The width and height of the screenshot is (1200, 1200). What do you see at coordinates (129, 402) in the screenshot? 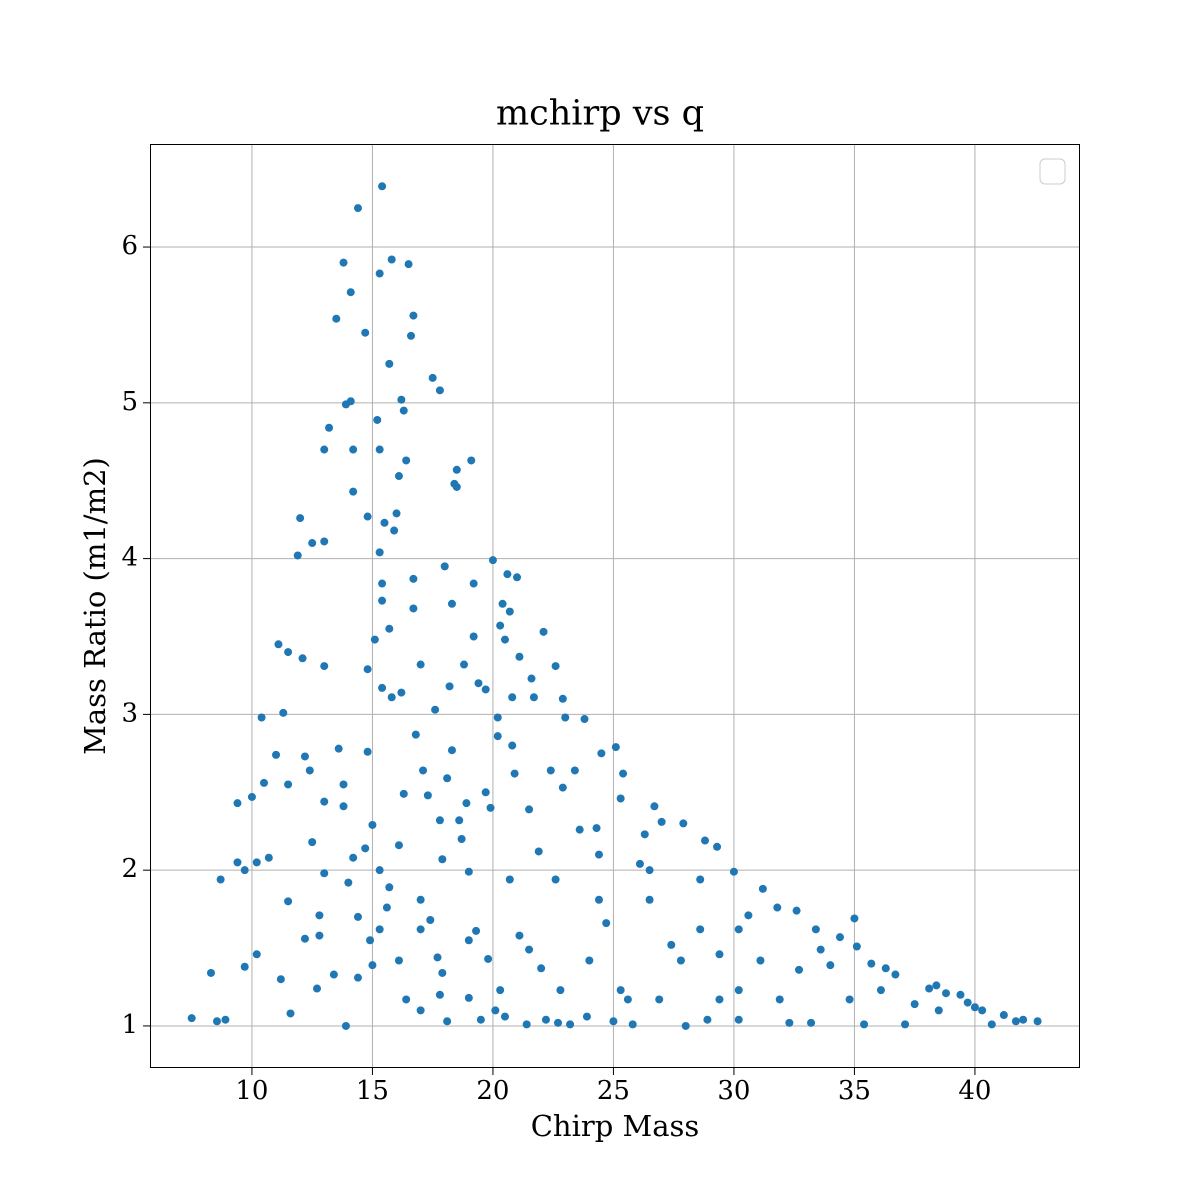
I see `y-tick-label: 5` at bounding box center [129, 402].